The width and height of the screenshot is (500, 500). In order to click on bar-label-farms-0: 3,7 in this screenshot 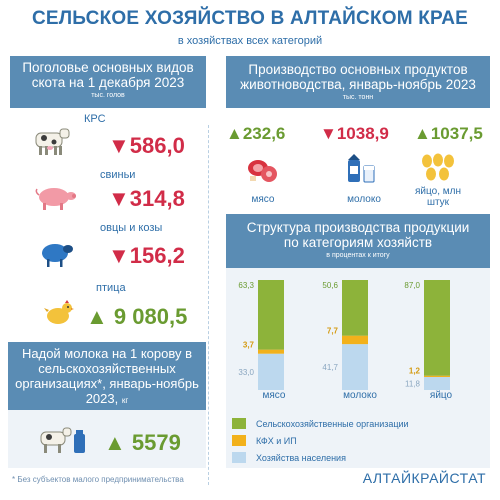, I will do `click(249, 345)`.